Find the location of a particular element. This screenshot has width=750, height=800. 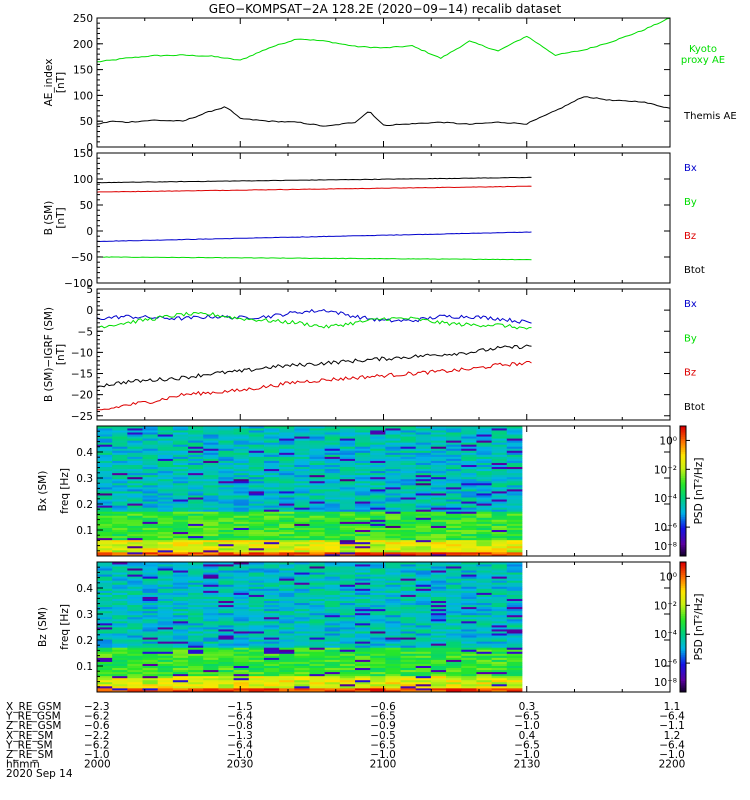

ephemeris-date: 2020 Sep 14 is located at coordinates (39, 774).